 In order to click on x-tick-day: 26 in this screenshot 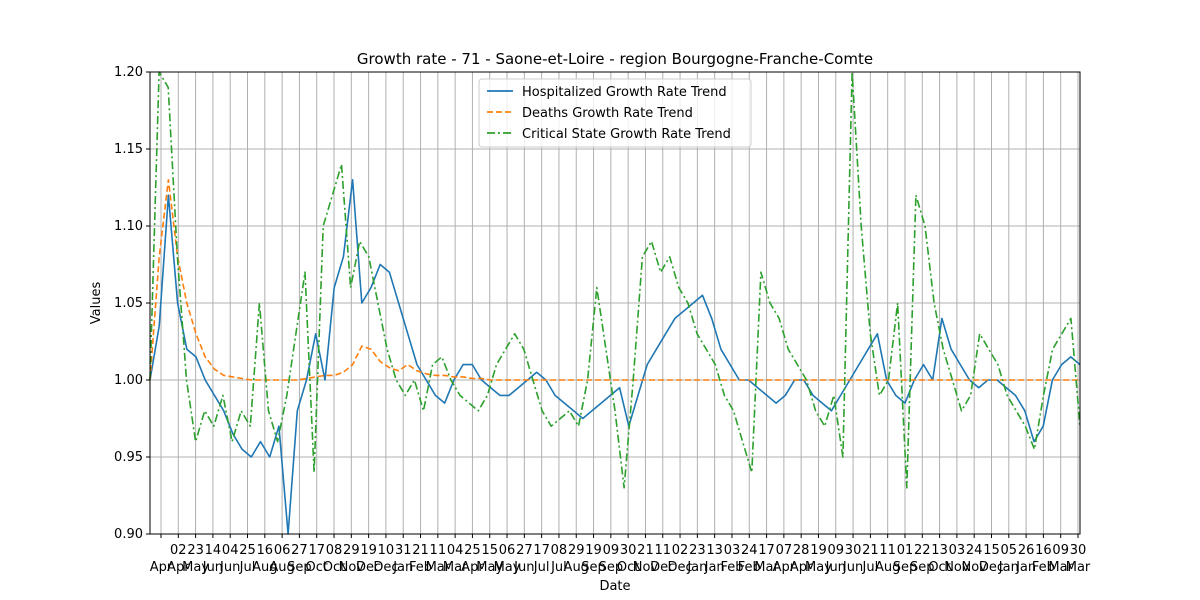, I will do `click(1026, 550)`.